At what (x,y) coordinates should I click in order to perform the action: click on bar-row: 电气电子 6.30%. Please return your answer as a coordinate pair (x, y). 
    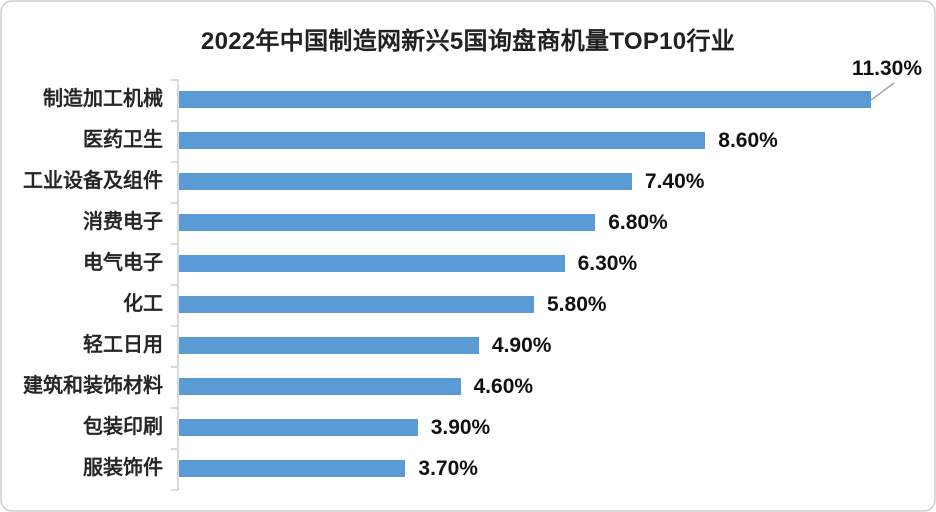
    Looking at the image, I should click on (468, 263).